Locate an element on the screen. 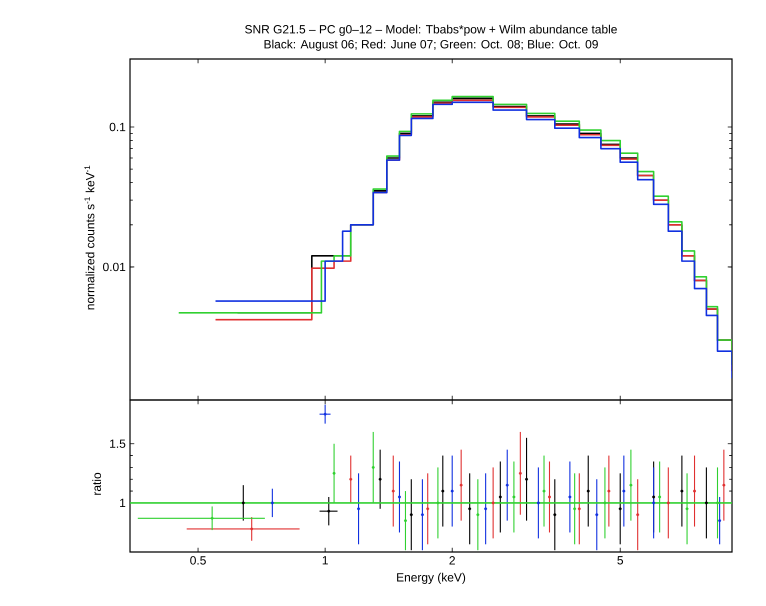  y-tick-label: 1.5 is located at coordinates (118, 444).